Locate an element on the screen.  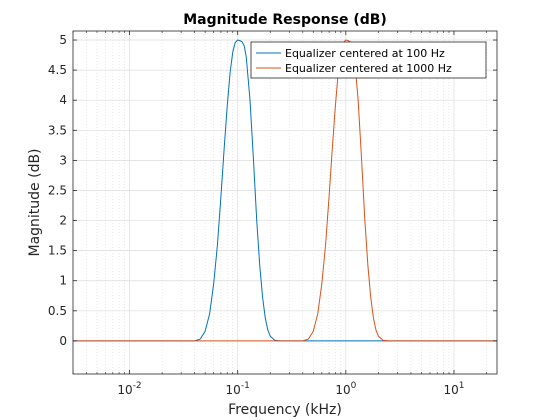
chart-title: Magnitude Response (dB) is located at coordinates (285, 20).